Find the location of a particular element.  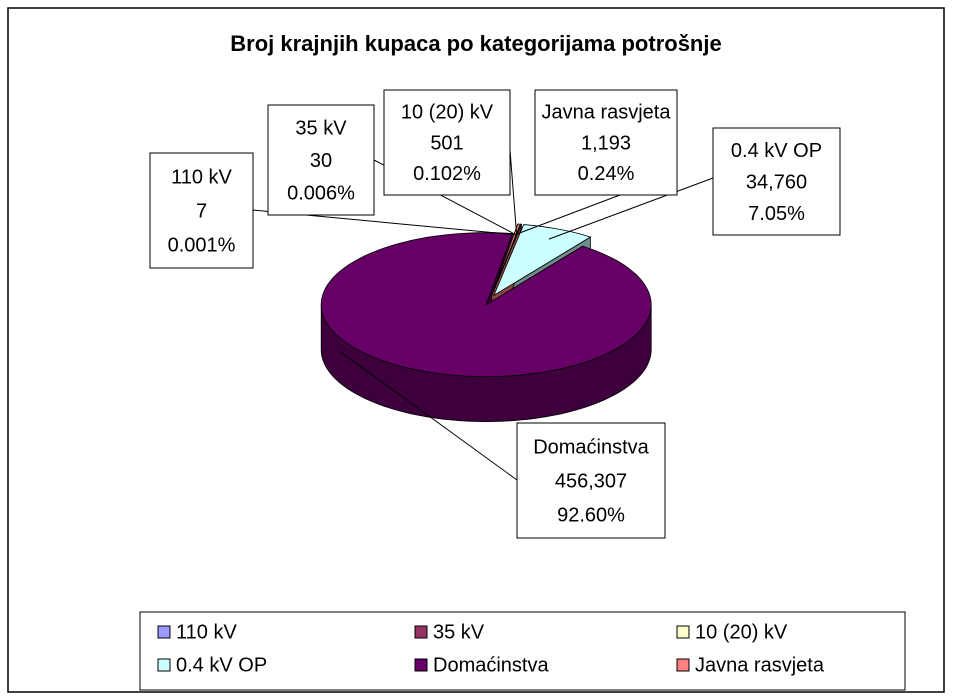

legend-box is located at coordinates (522, 651).